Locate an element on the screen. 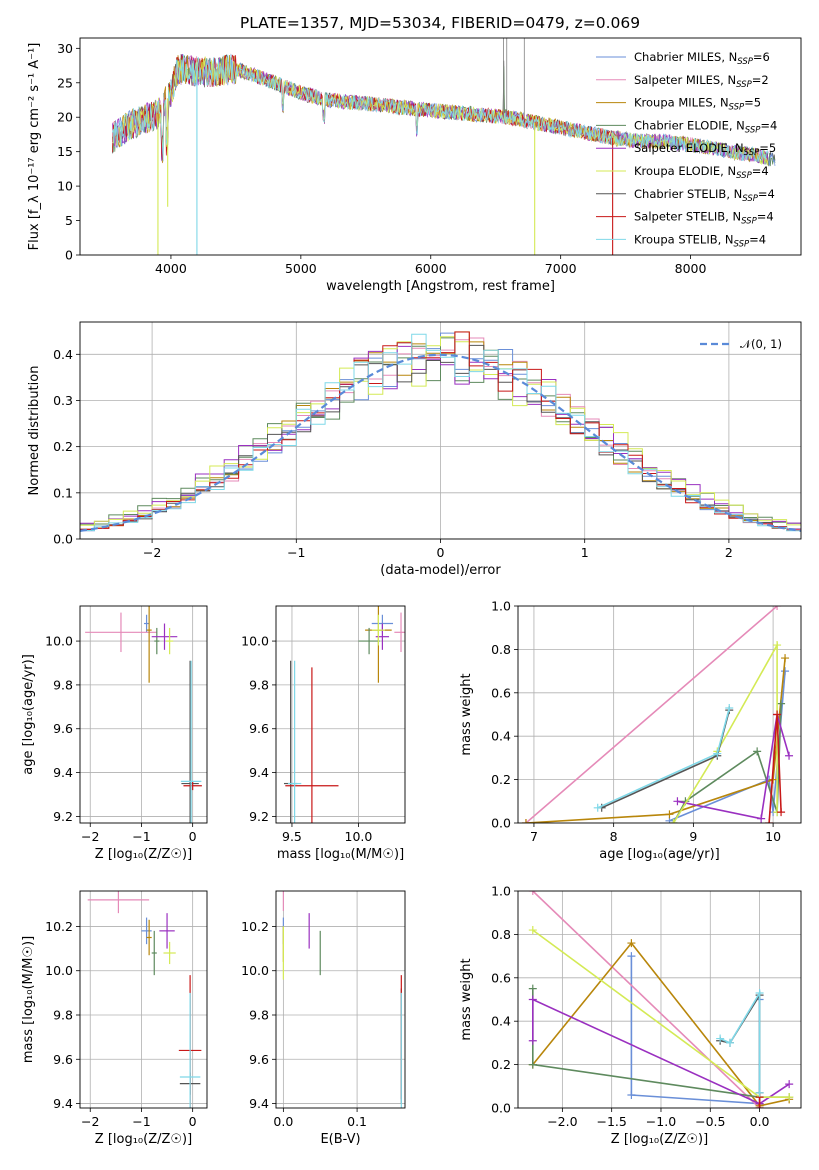 This screenshot has height=1170, width=819. age-vs-Z-ylabel: age [log₁₀(age/yr)] is located at coordinates (28, 714).